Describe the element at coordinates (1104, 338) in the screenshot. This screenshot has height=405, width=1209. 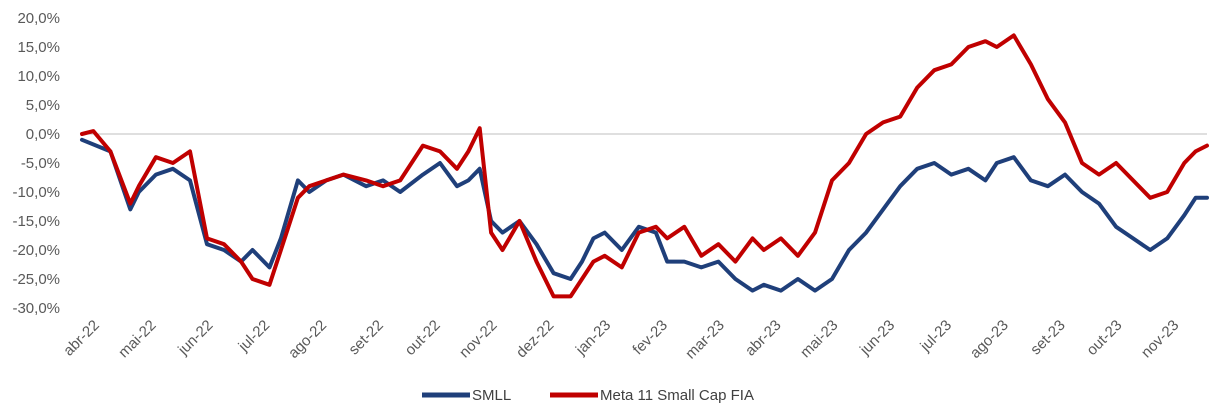
I see `x-tick-label: out-23` at that location.